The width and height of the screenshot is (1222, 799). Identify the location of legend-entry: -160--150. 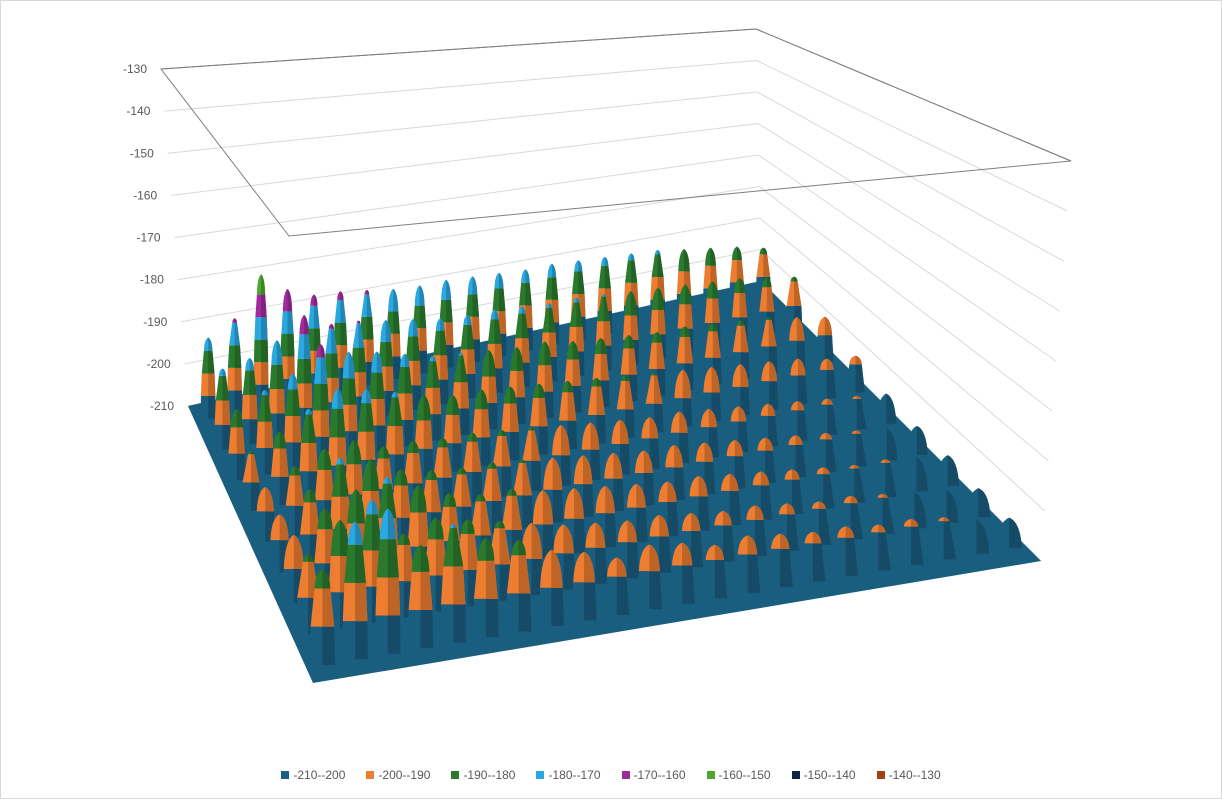
(738, 775).